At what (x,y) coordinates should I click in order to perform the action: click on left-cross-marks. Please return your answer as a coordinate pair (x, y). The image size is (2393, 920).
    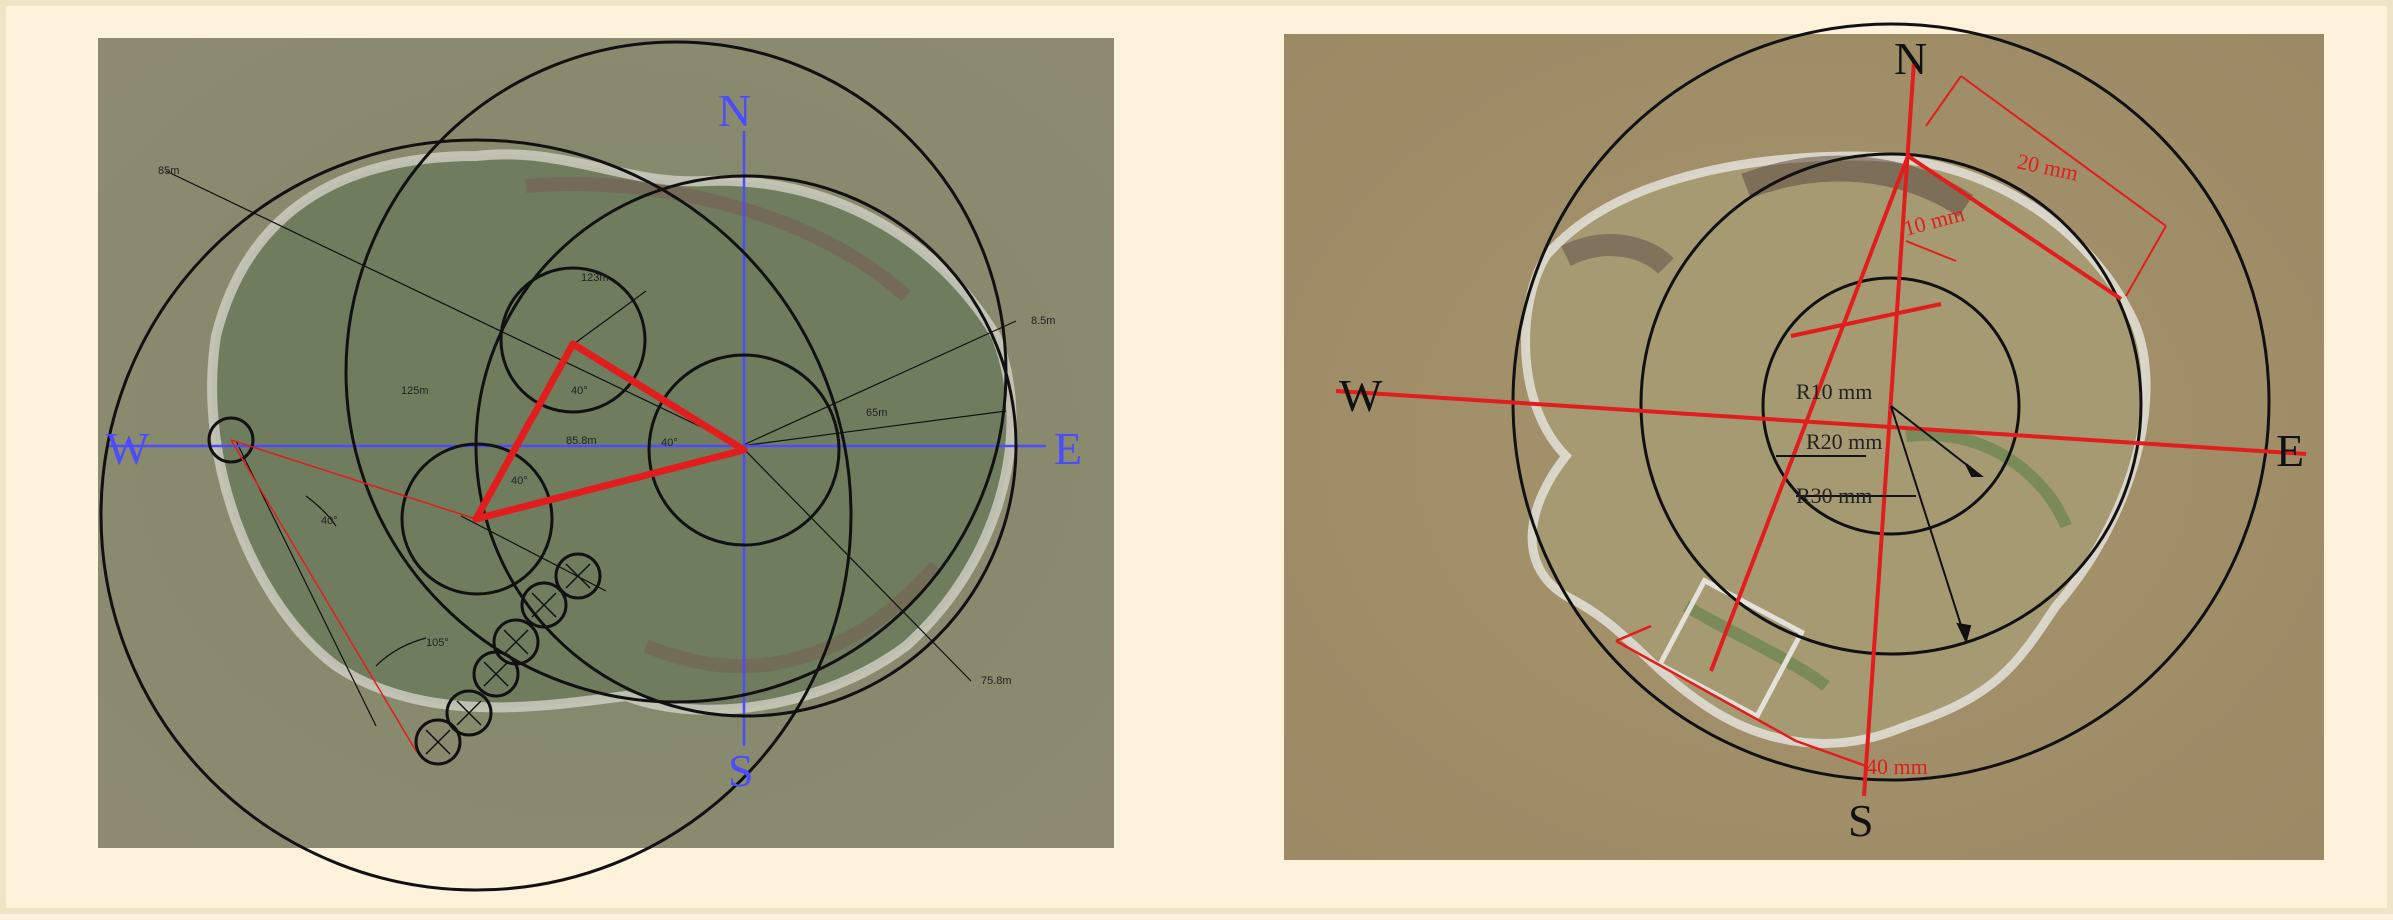
    Looking at the image, I should click on (508, 659).